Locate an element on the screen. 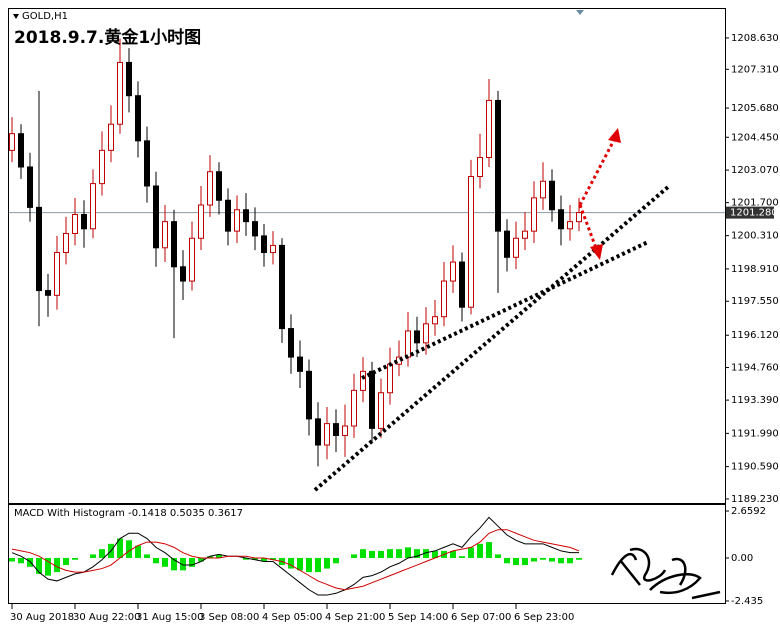 This screenshot has width=780, height=638. x-tick-label: 5 Sep 14:00 is located at coordinates (418, 617).